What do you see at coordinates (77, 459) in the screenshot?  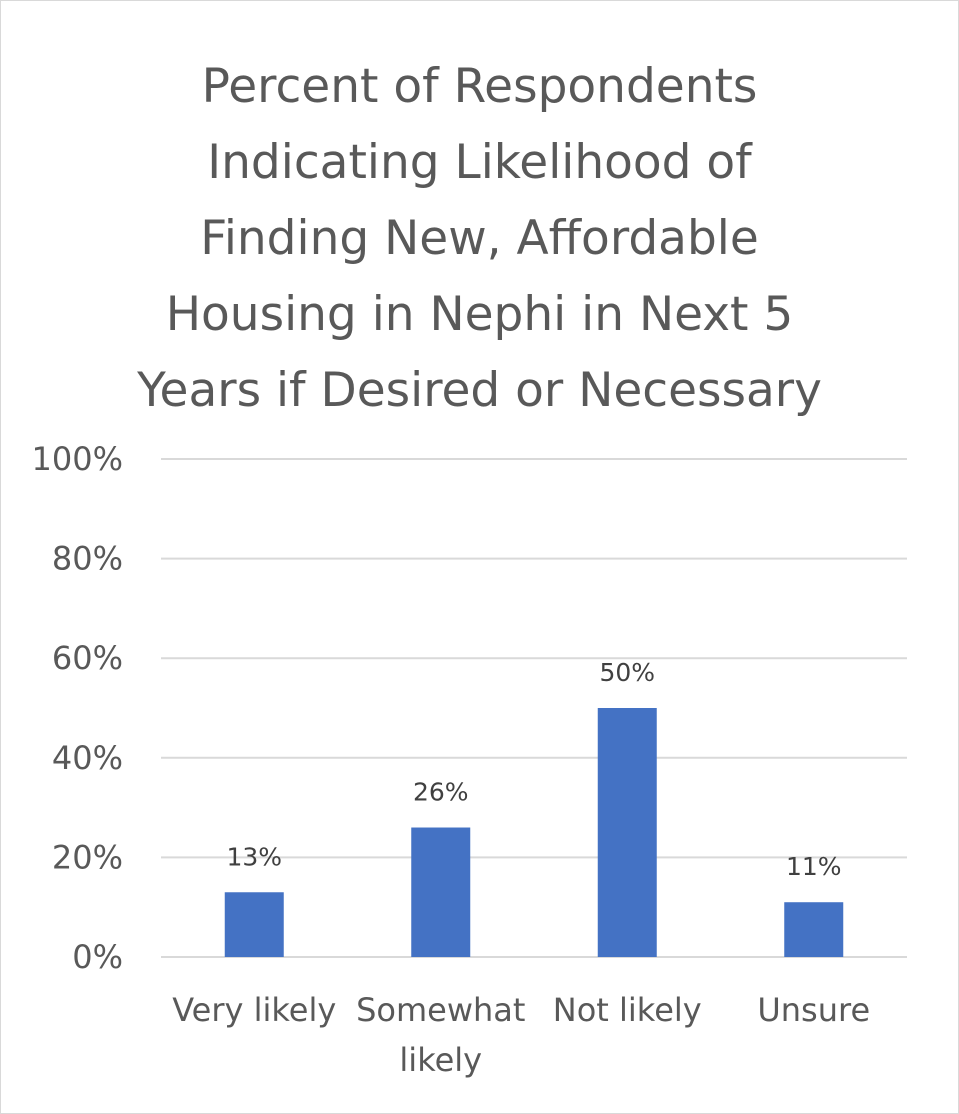 I see `y-tick-label: 100%` at bounding box center [77, 459].